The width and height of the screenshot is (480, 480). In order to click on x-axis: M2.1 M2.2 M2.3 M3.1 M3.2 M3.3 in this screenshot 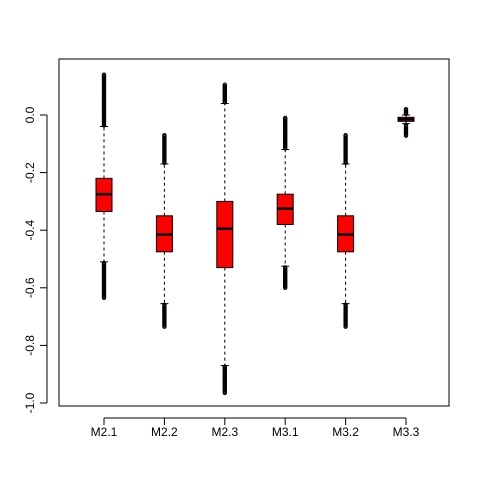, I will do `click(255, 428)`.